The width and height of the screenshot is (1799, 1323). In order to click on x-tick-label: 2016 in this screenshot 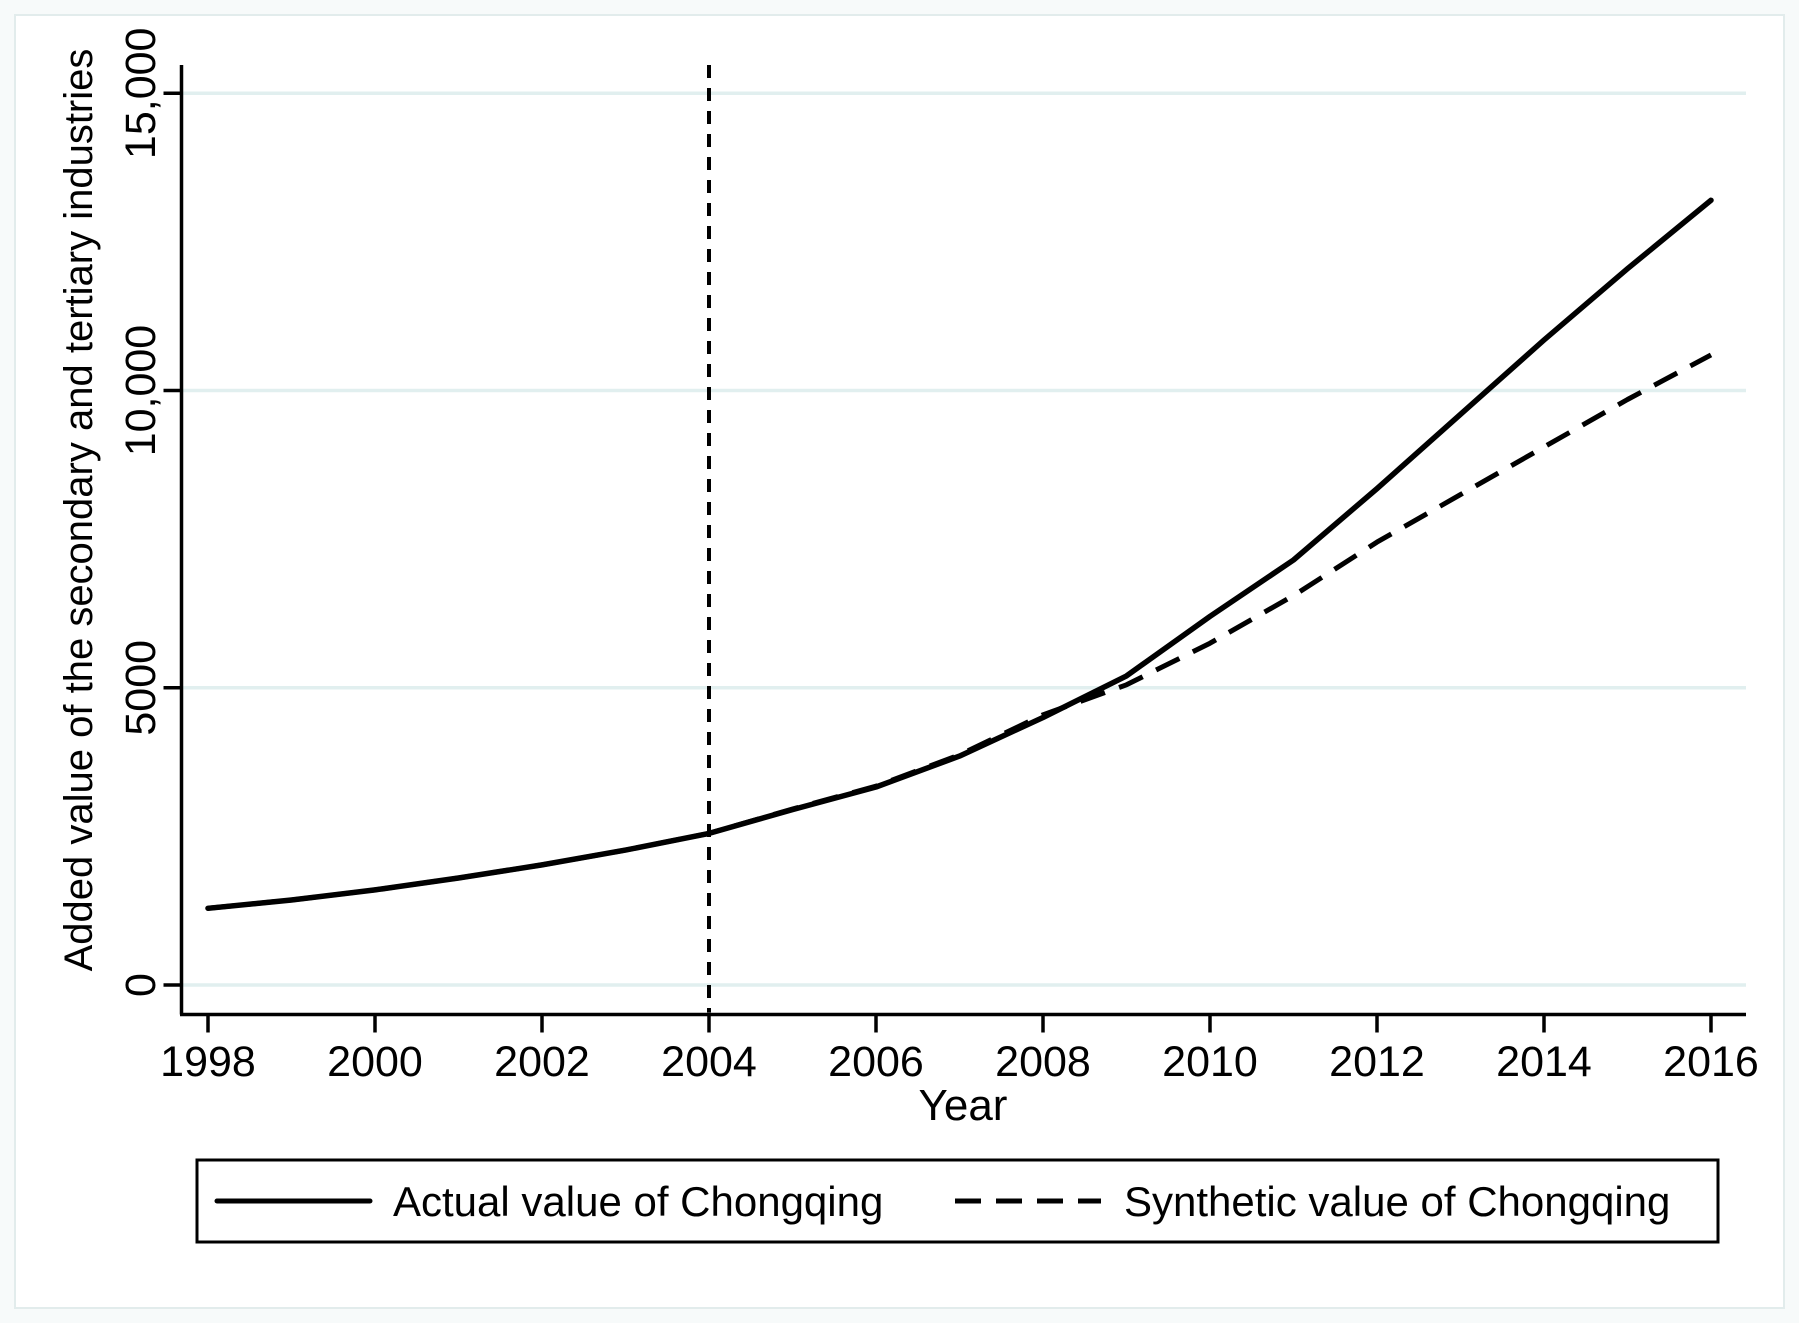, I will do `click(1711, 1062)`.